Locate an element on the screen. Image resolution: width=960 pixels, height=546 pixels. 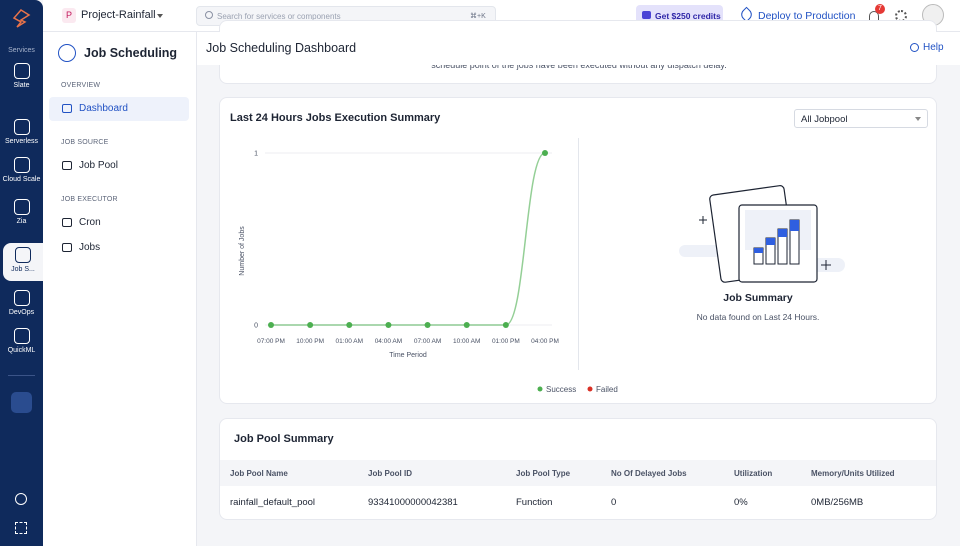
section-heading: JOB SOURCE is located at coordinates (85, 142).